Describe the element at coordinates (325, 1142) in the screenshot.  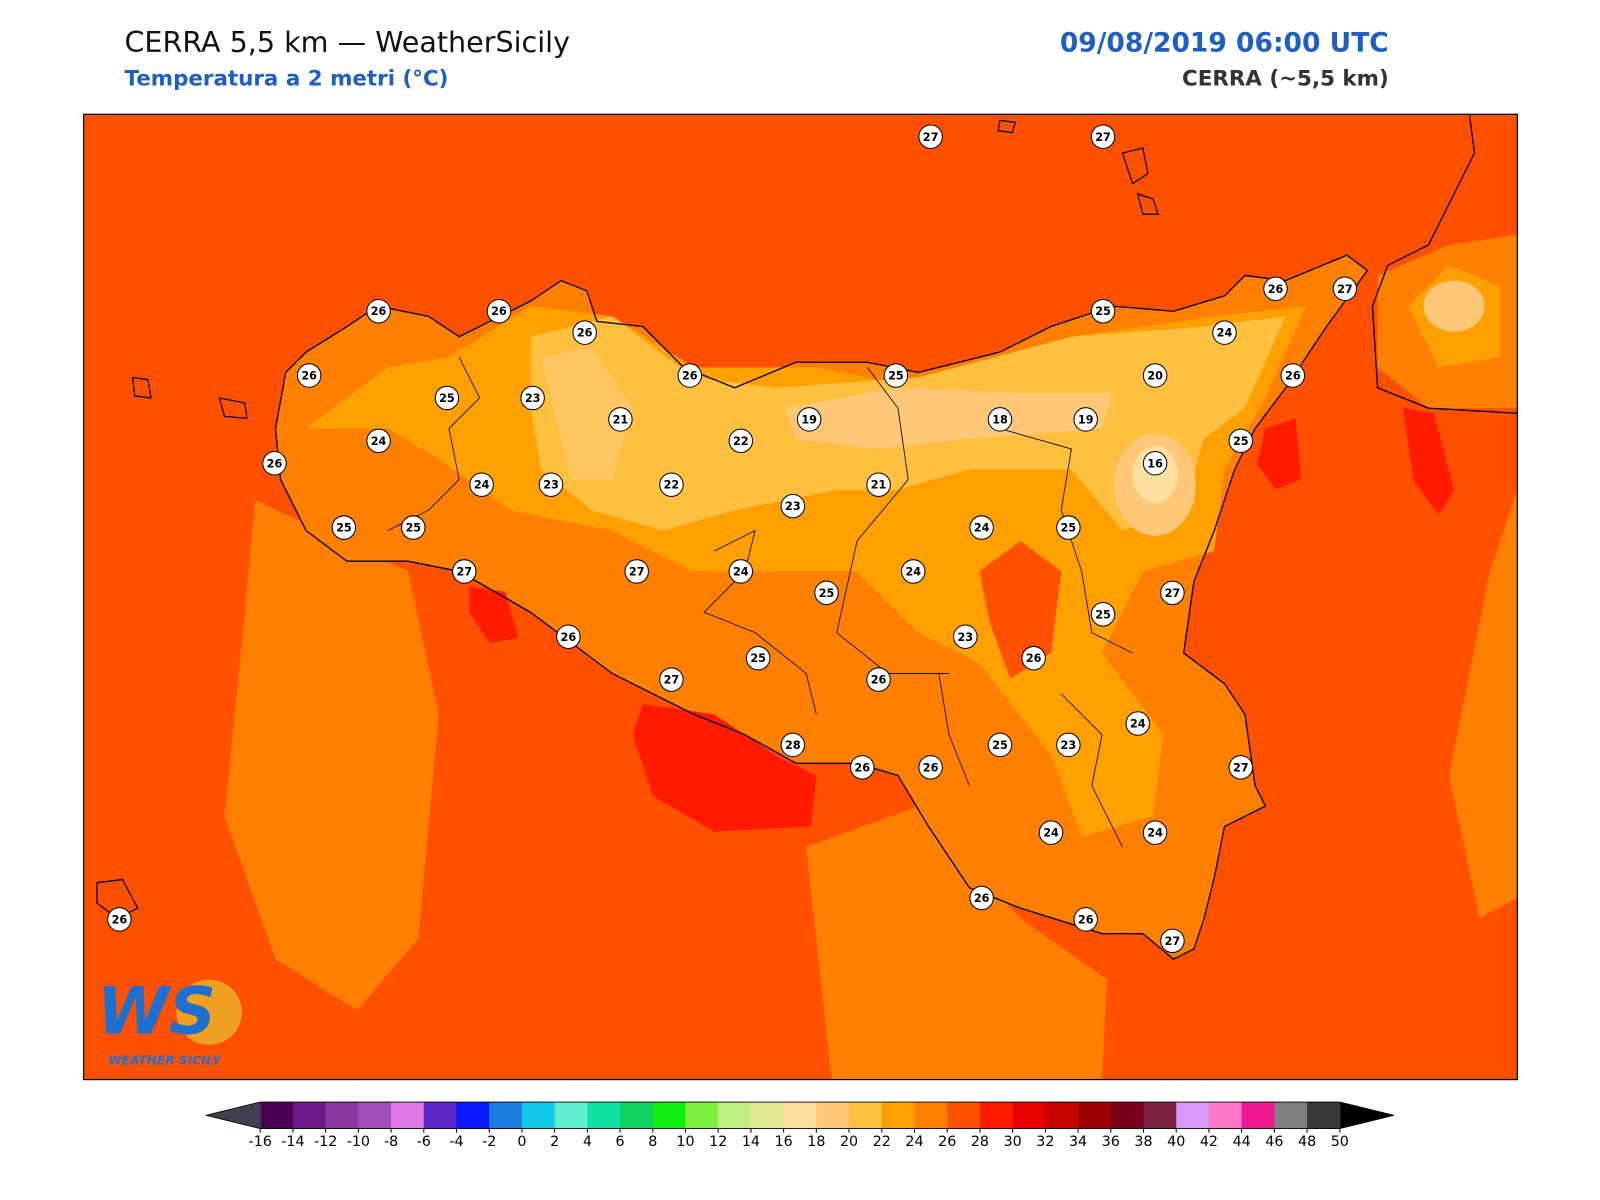
I see `colorbar-tick-label: -12` at that location.